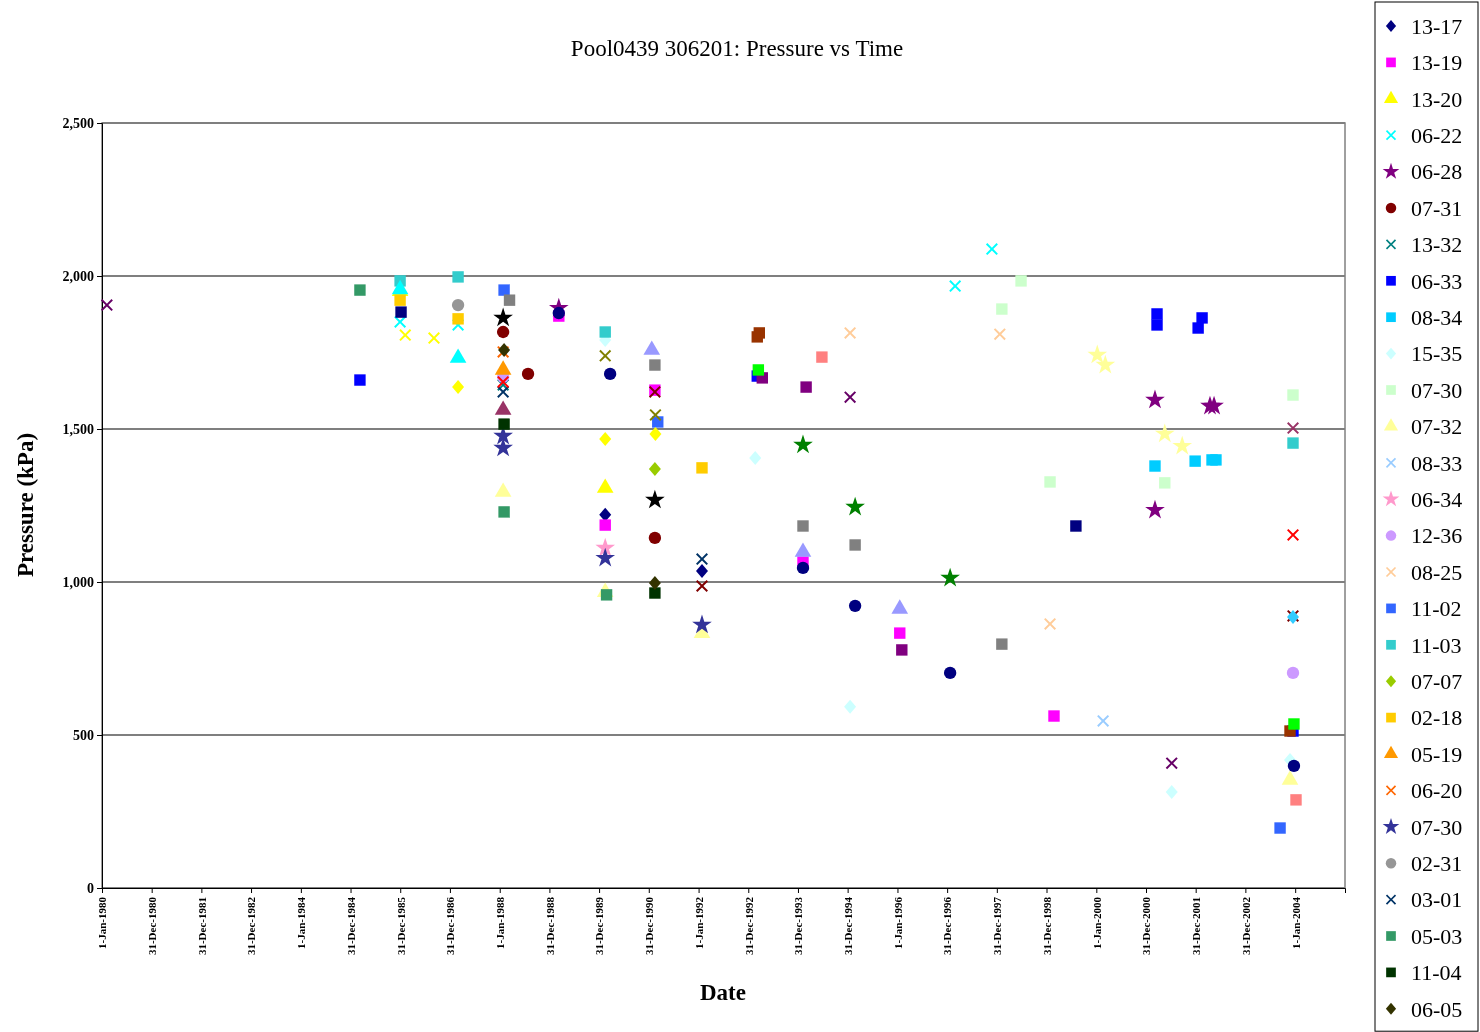 The height and width of the screenshot is (1032, 1480). I want to click on legend-label: 13-20, so click(1437, 99).